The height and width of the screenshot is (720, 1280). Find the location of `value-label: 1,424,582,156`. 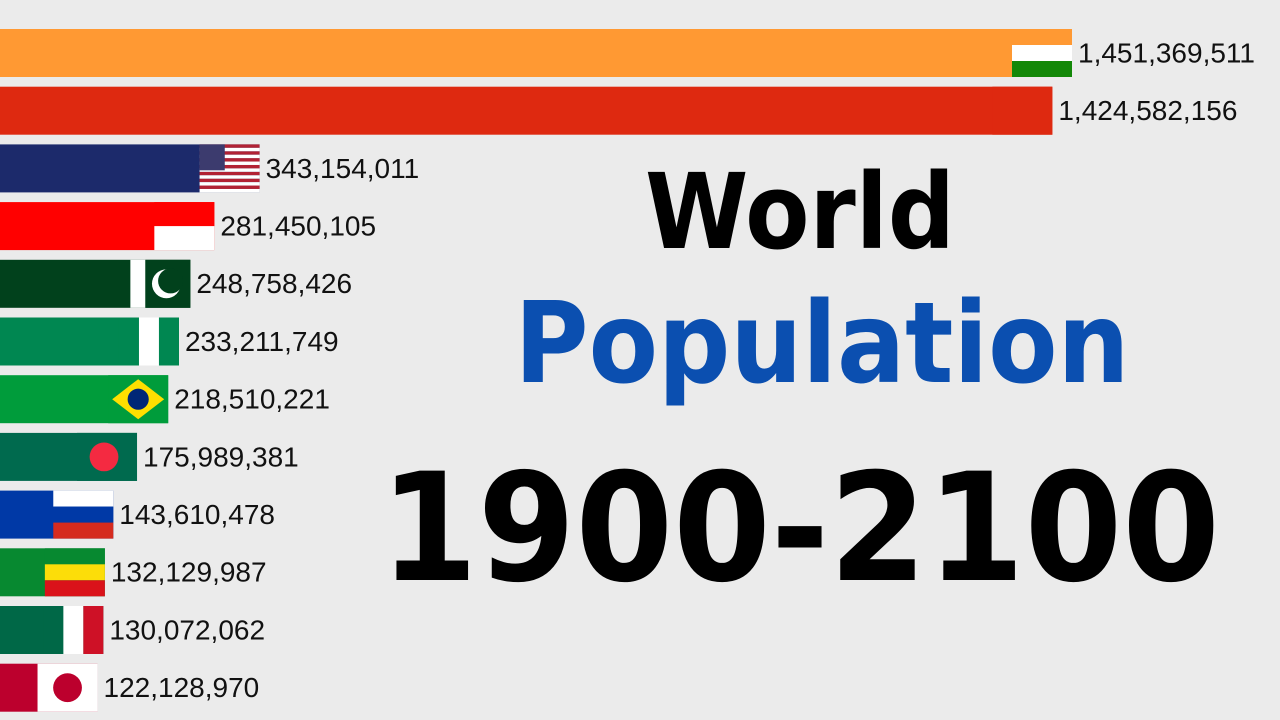

value-label: 1,424,582,156 is located at coordinates (1147, 110).